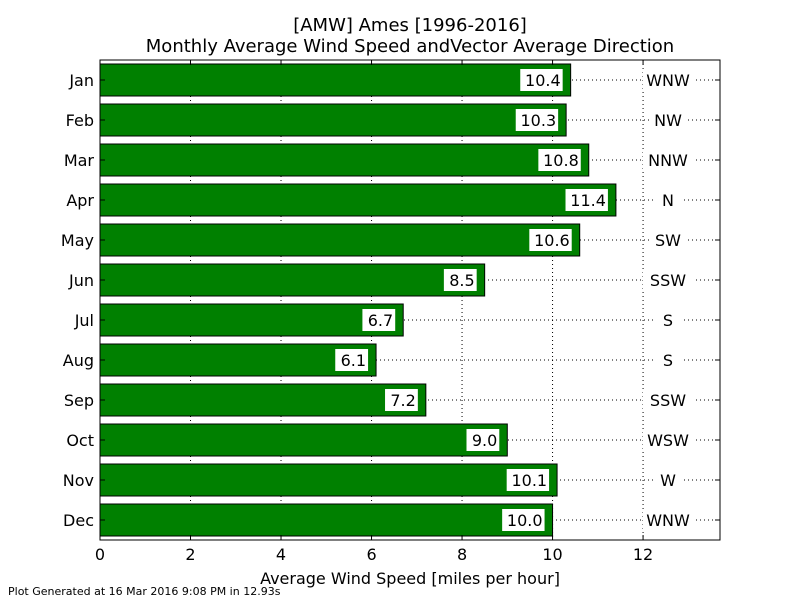 The height and width of the screenshot is (600, 800). Describe the element at coordinates (643, 554) in the screenshot. I see `x-tick-label: 12` at that location.